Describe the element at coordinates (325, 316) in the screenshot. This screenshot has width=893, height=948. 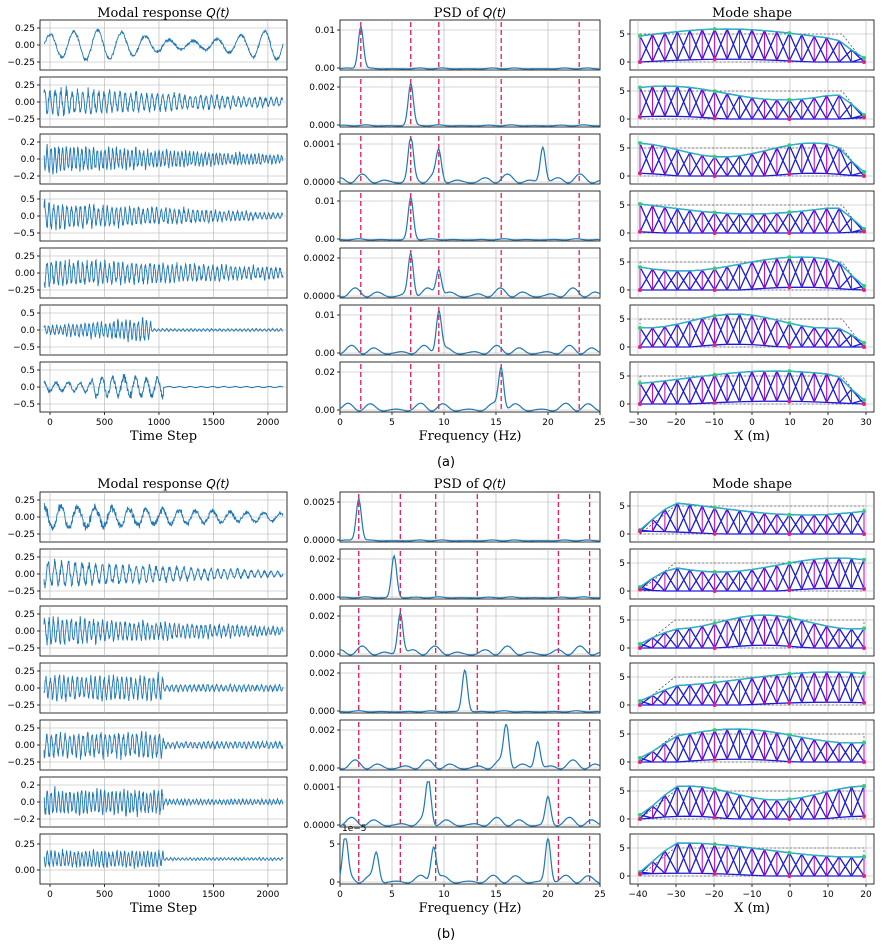
I see `y-tick-label: 0.01` at that location.